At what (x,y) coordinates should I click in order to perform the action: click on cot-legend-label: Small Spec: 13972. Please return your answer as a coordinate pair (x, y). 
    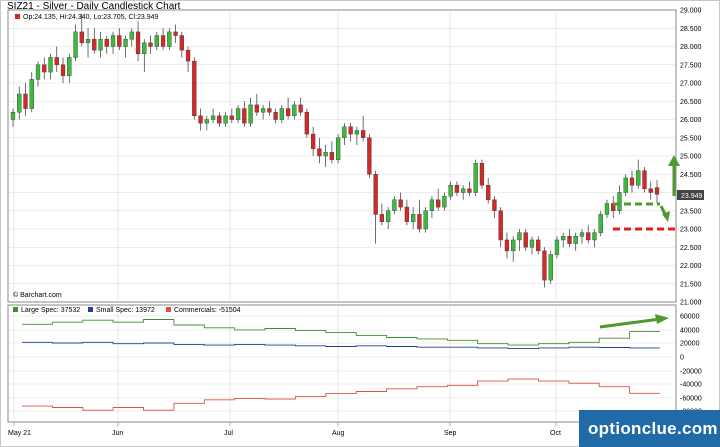
    Looking at the image, I should click on (125, 310).